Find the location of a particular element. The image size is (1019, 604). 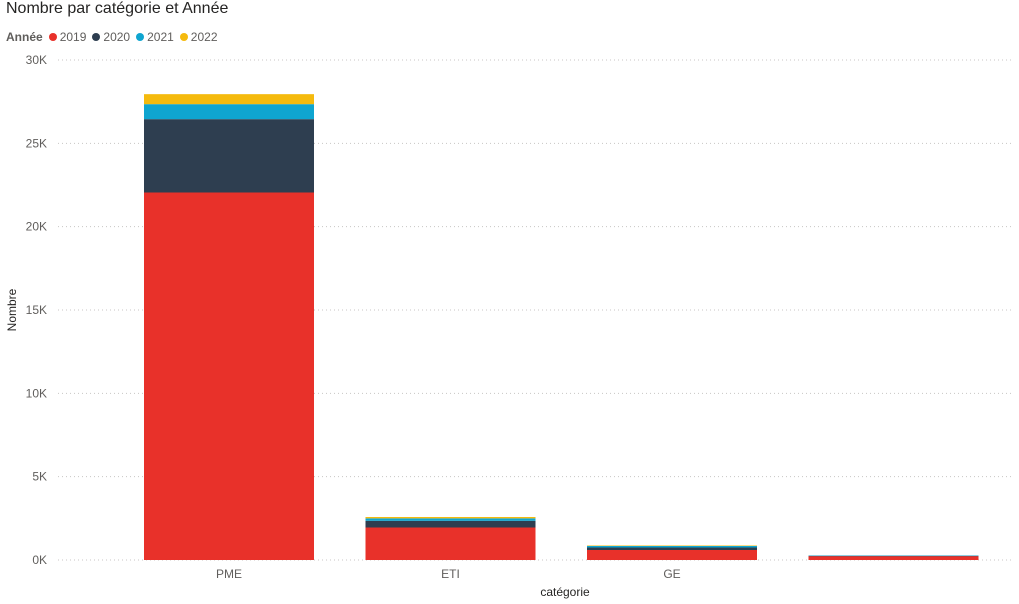

x-tick-label: GE is located at coordinates (671, 574).